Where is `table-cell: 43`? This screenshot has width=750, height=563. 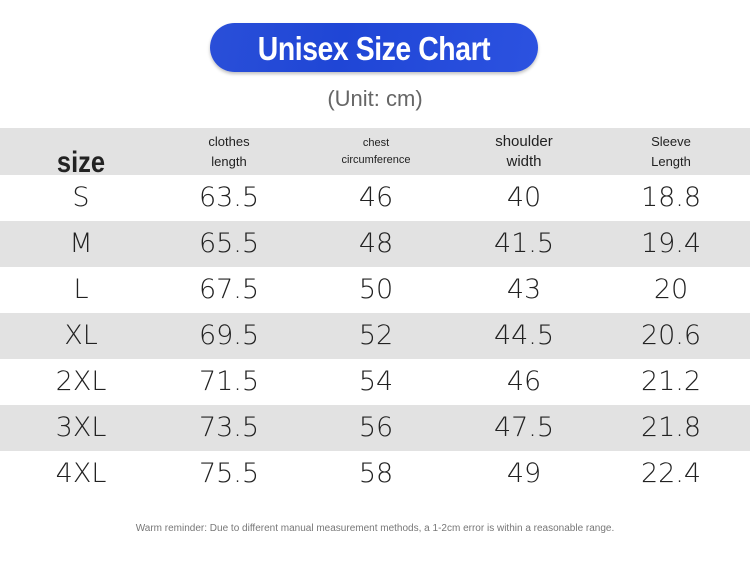
table-cell: 43 is located at coordinates (524, 289).